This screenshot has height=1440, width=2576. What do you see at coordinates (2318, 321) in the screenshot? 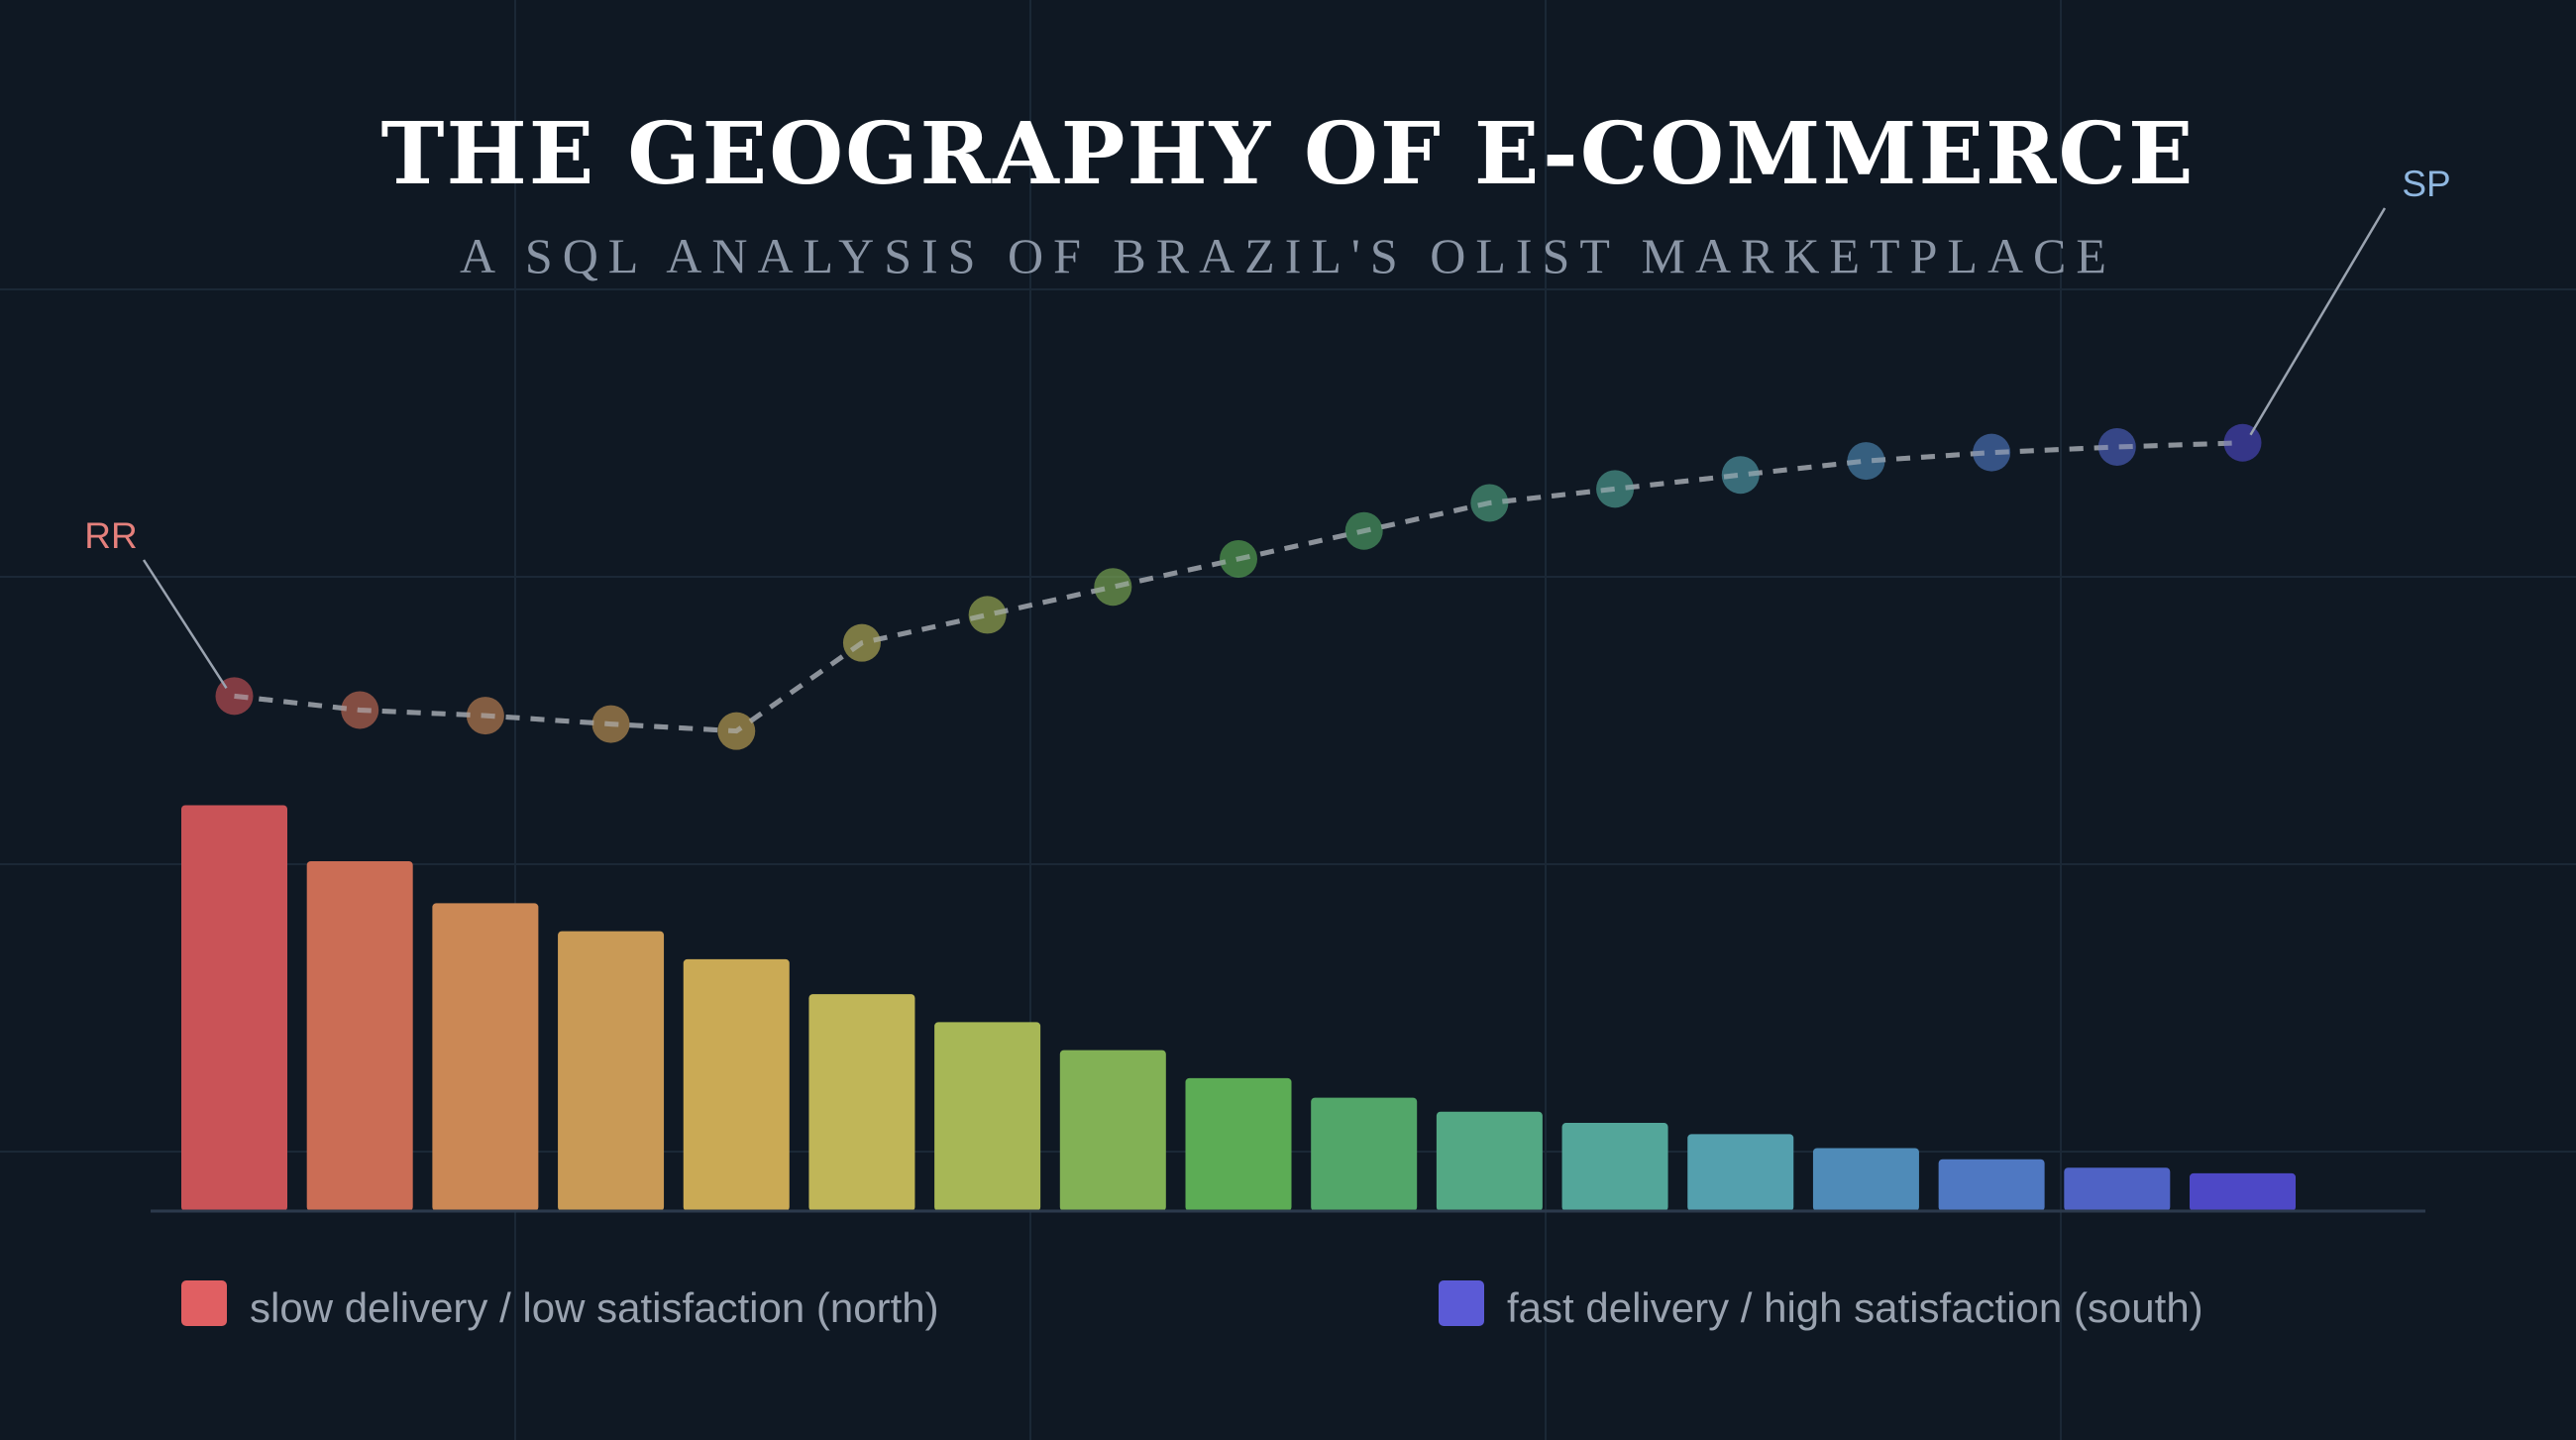
I see `callout-leader-sp` at bounding box center [2318, 321].